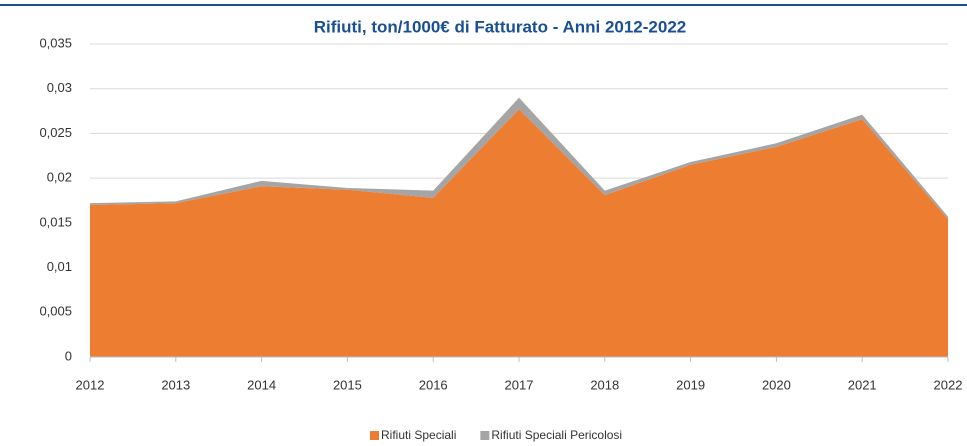 This screenshot has height=446, width=967. I want to click on x-tick-label: 2022, so click(948, 384).